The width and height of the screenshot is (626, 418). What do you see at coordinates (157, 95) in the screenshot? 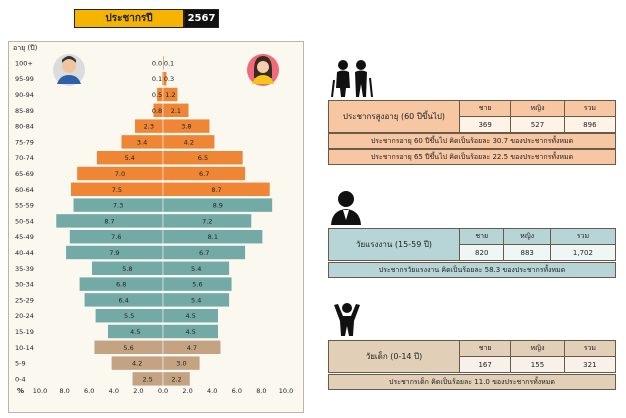
I see `label-male: 0.5` at bounding box center [157, 95].